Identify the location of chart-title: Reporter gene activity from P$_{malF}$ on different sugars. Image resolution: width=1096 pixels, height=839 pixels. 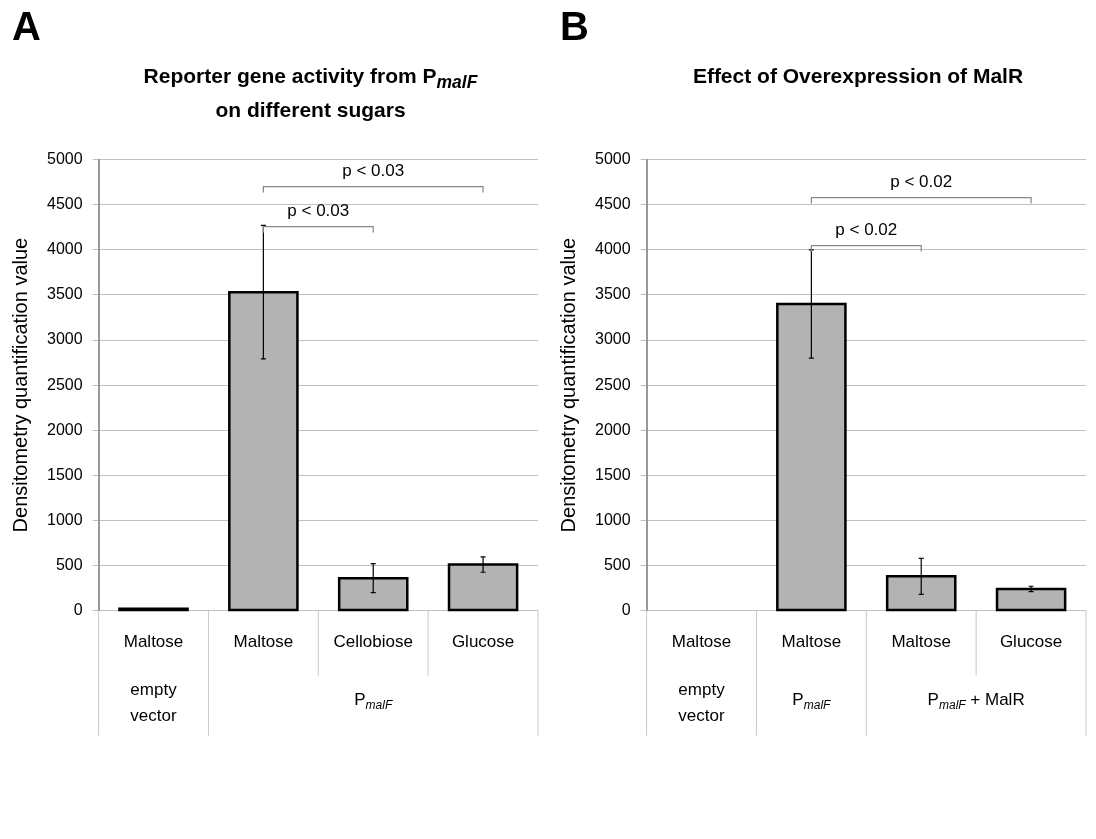
(310, 93).